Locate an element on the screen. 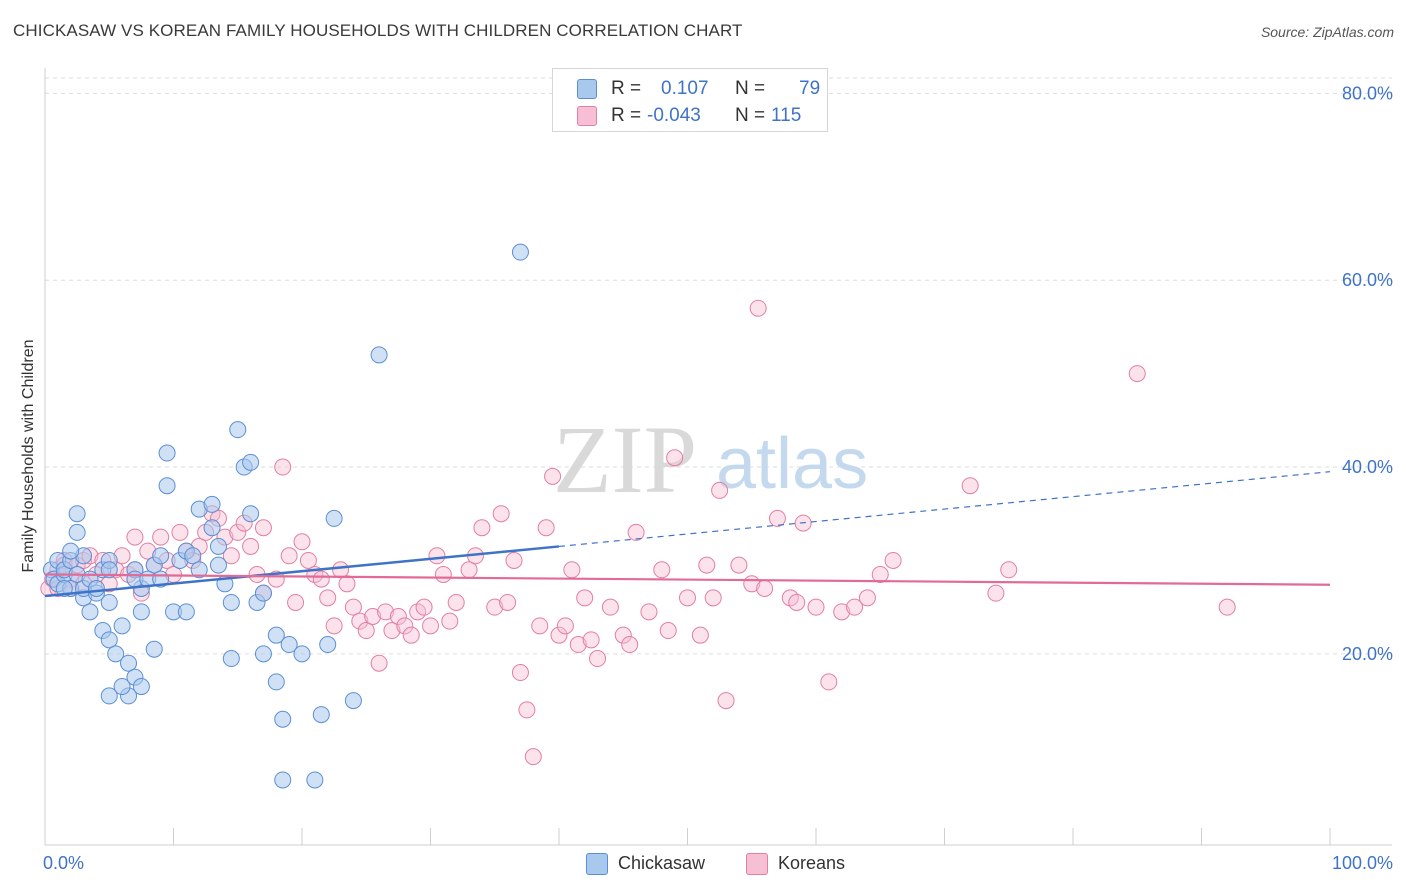 This screenshot has height=892, width=1406. chickasaw-legend-label: Chickasaw is located at coordinates (662, 863).